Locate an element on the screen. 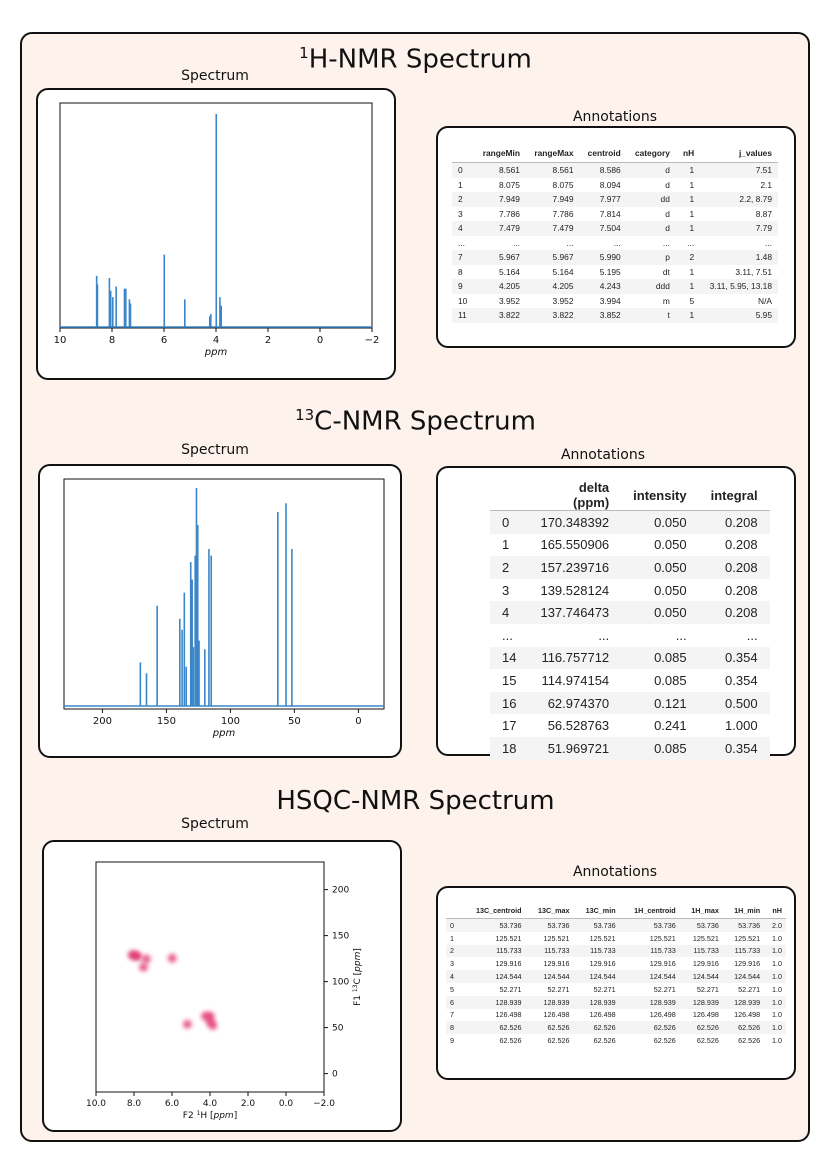  hsqc-table-cell: 3 is located at coordinates (452, 964).